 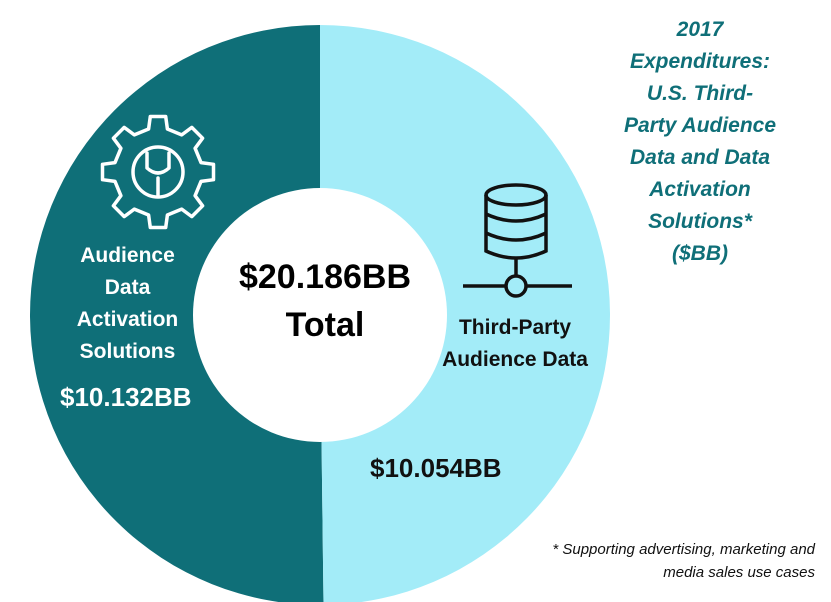 I want to click on database-network-icon, so click(x=517, y=240).